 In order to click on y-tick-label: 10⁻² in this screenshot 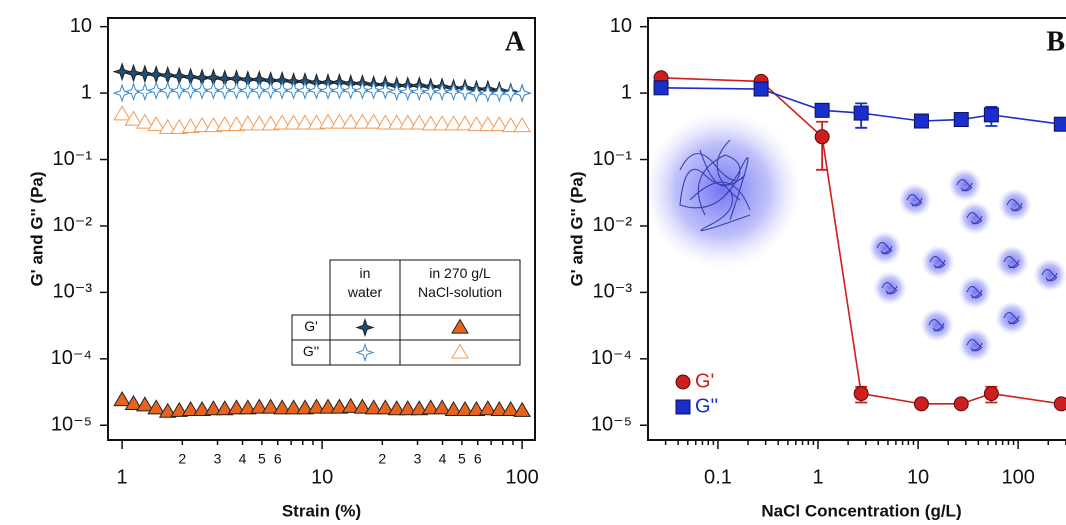, I will do `click(613, 225)`.